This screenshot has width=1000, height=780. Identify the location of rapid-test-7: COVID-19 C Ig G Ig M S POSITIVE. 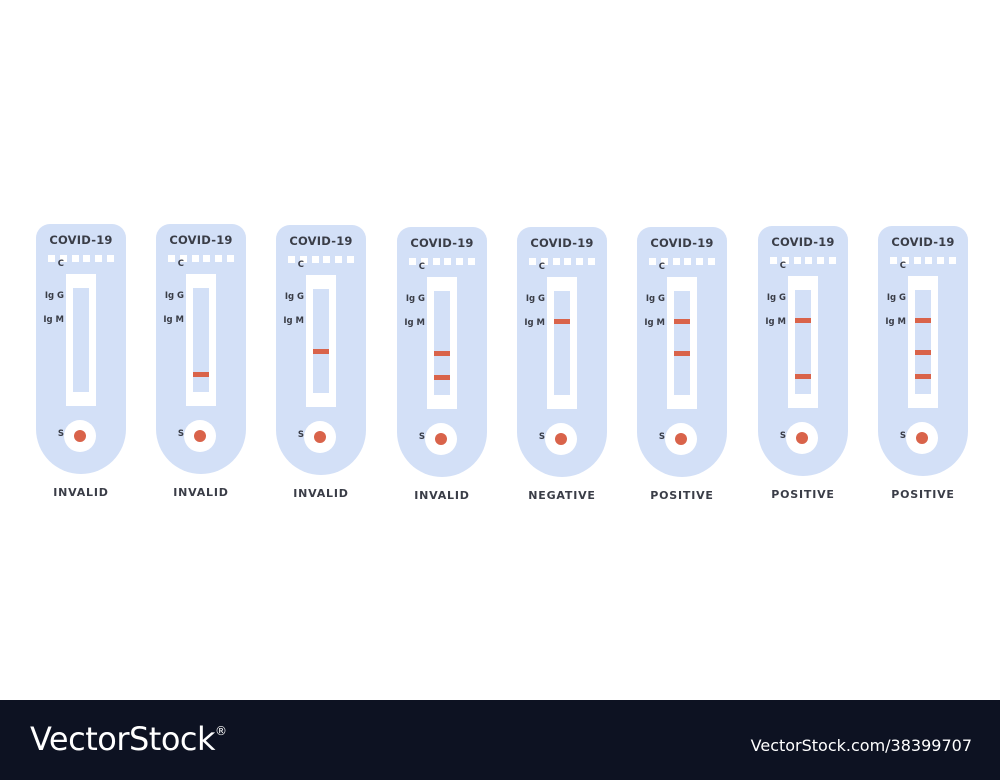
(803, 371).